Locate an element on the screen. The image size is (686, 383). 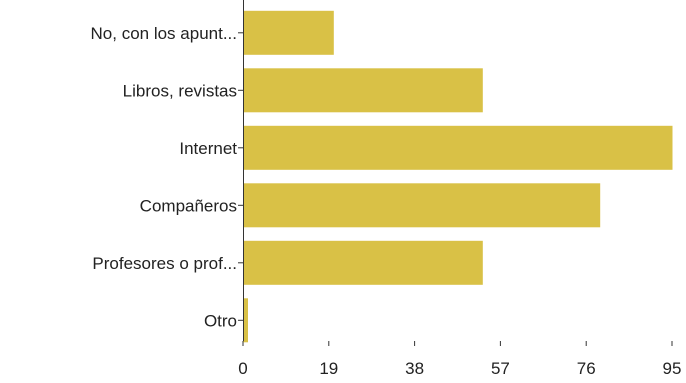
x-tick-label-0: 0 is located at coordinates (242, 368).